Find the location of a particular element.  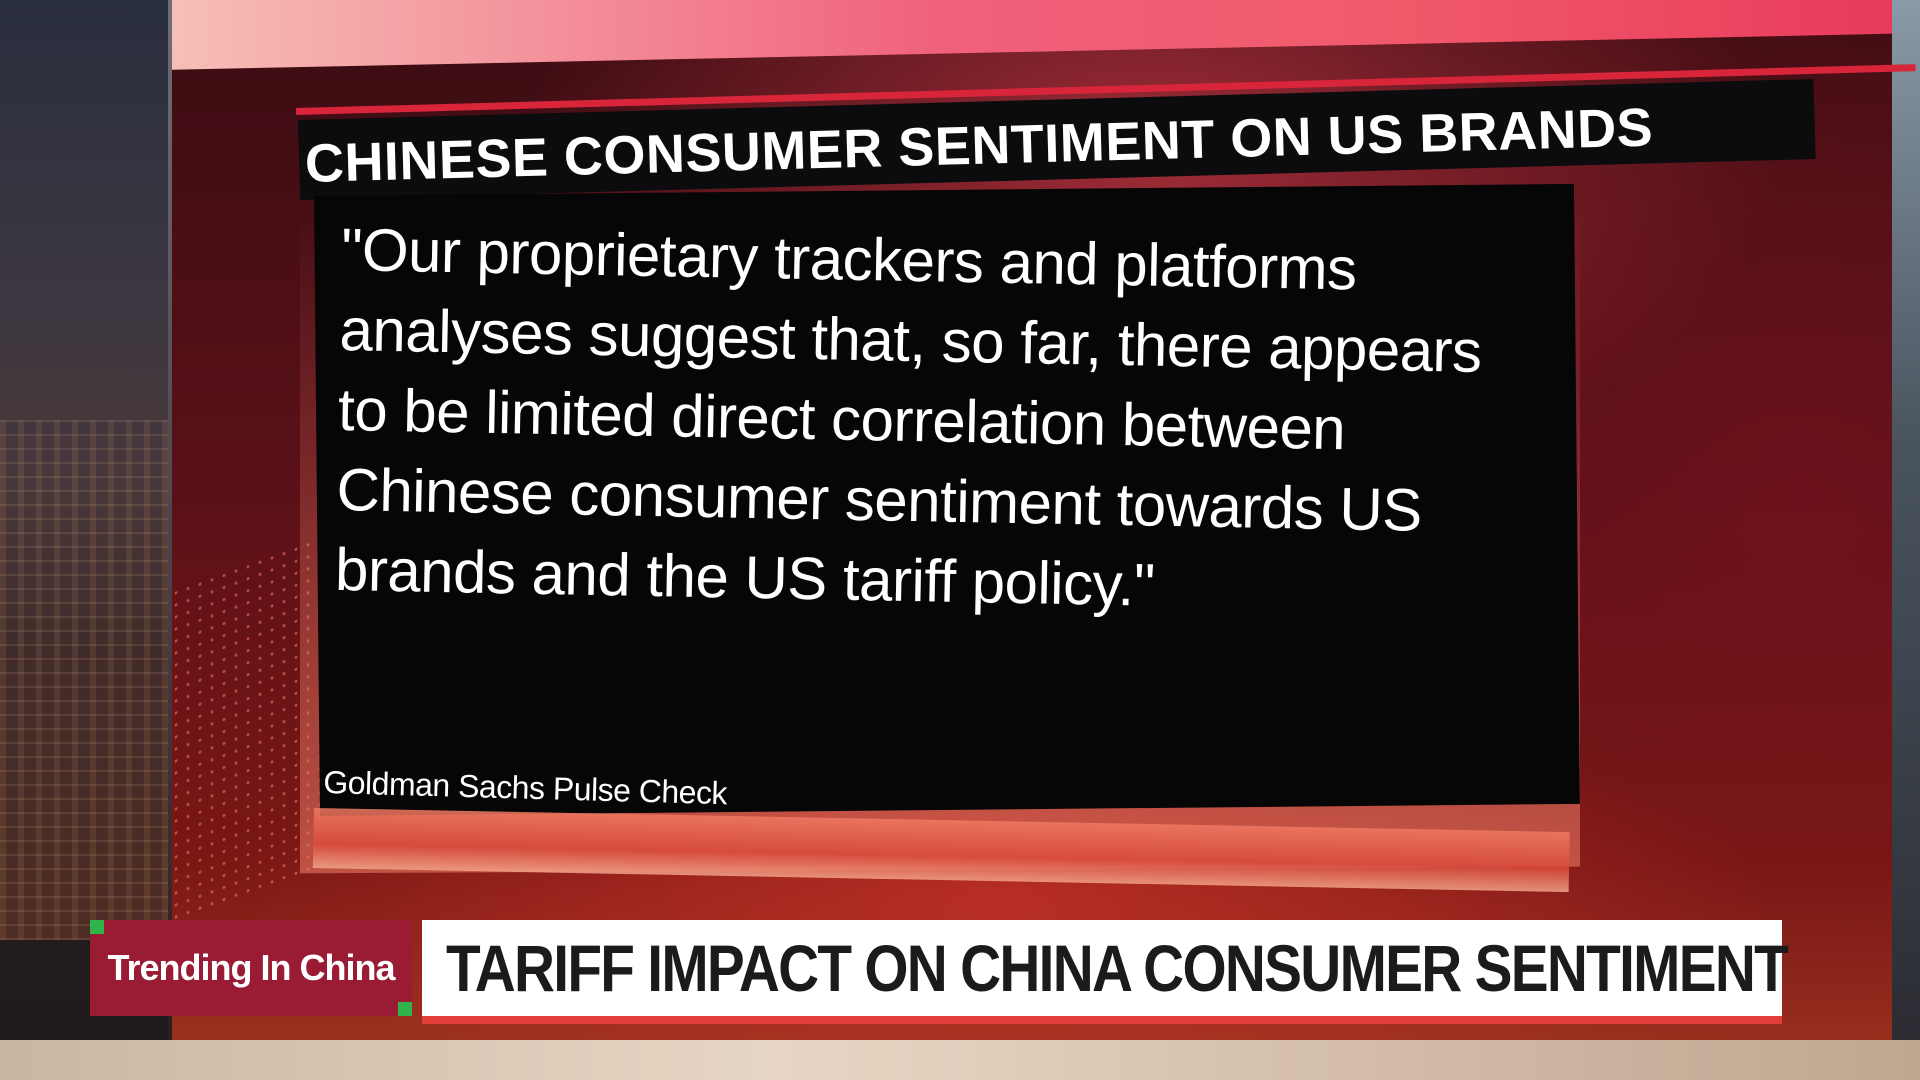

segment-tag-label: Trending In China is located at coordinates (251, 967).